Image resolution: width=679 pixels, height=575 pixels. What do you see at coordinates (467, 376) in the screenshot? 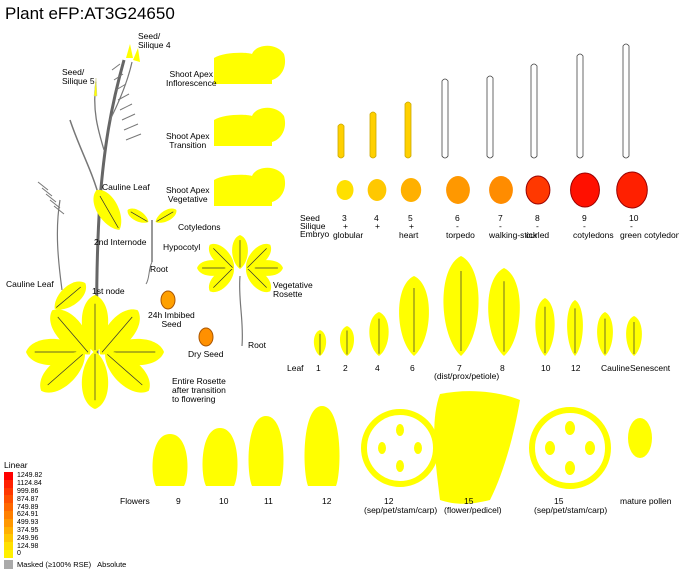
I see `leaf-sublabel: (dist/prox/petiole)` at bounding box center [467, 376].